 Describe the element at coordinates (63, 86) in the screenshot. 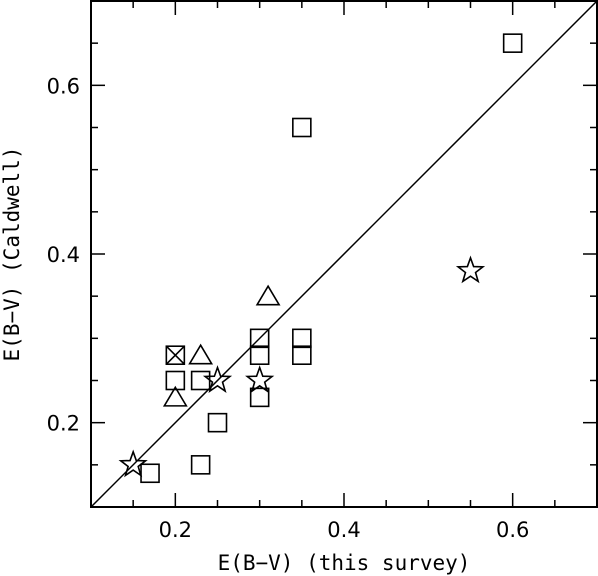

I see `y-tick-label: 0.6` at that location.